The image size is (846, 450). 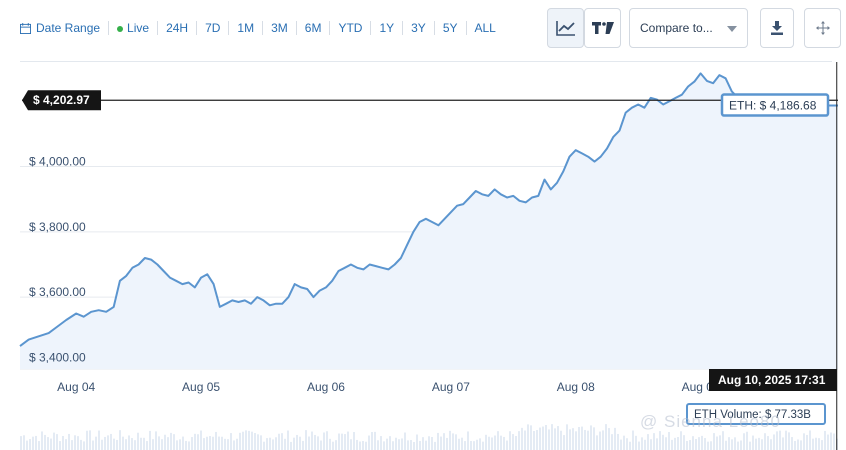 I want to click on range-1y: 1Y, so click(x=387, y=28).